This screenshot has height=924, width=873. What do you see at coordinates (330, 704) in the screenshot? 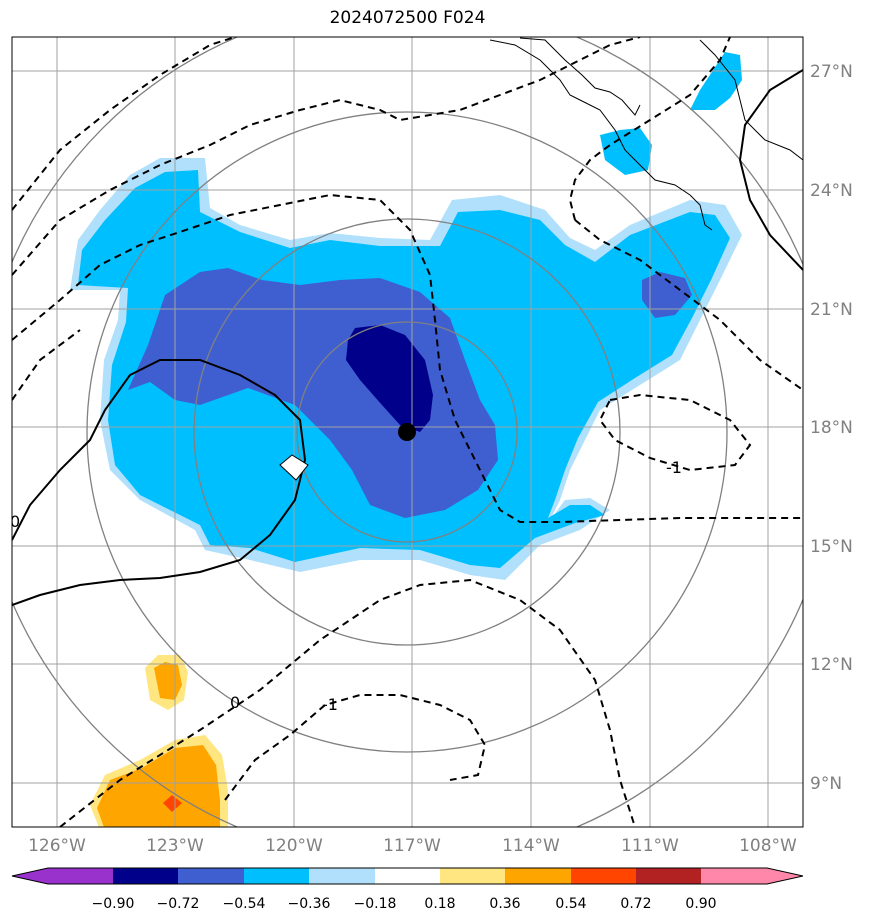
I see `contour-label-minus1-south: -1` at bounding box center [330, 704].